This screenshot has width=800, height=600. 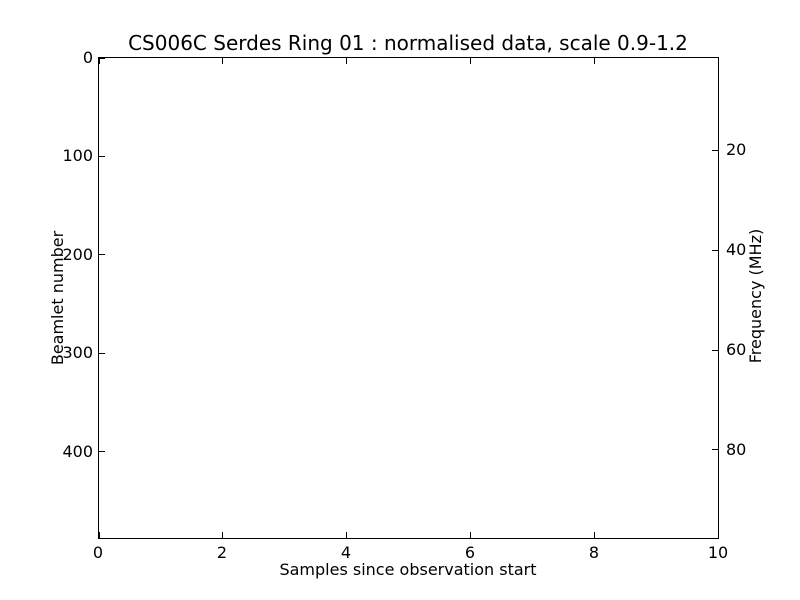 What do you see at coordinates (77, 254) in the screenshot?
I see `y-tick-label-left: 200` at bounding box center [77, 254].